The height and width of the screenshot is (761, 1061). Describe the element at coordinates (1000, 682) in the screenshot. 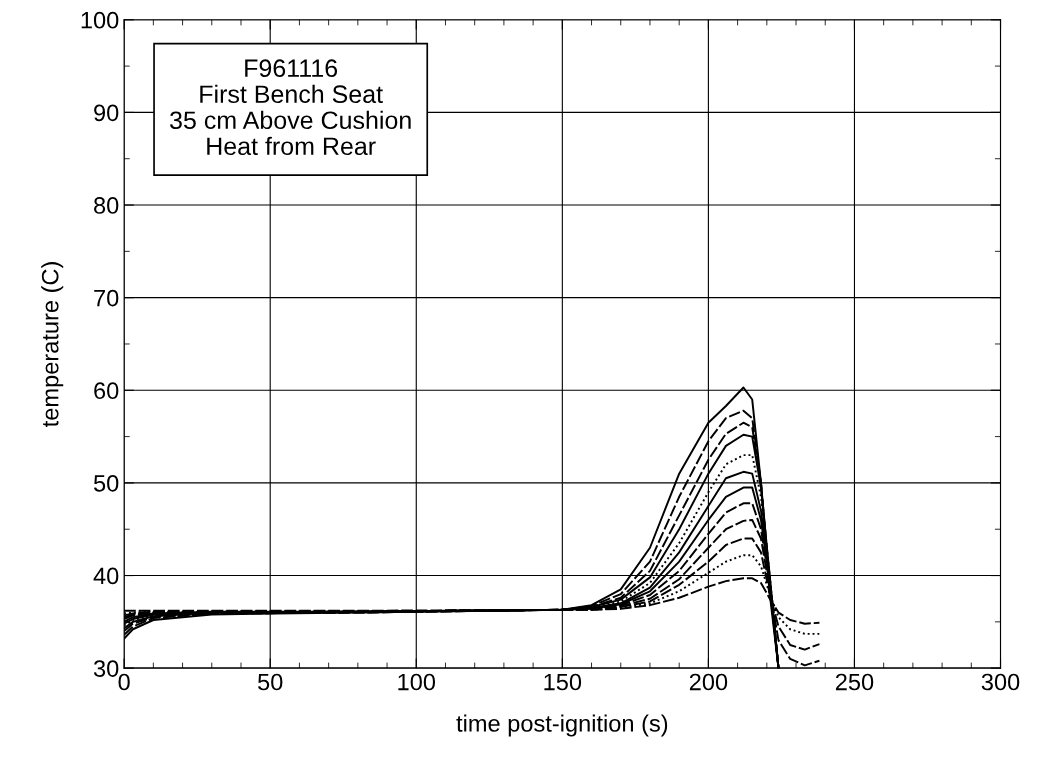

I see `x-tick-label: 300` at that location.